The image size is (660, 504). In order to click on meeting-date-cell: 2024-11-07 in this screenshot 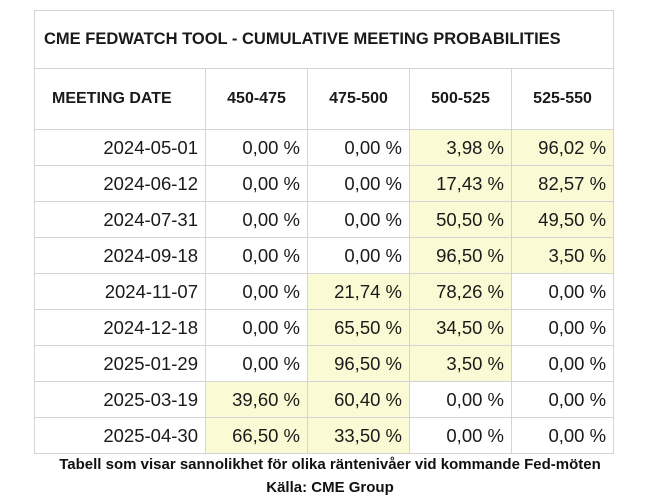, I will do `click(120, 291)`.